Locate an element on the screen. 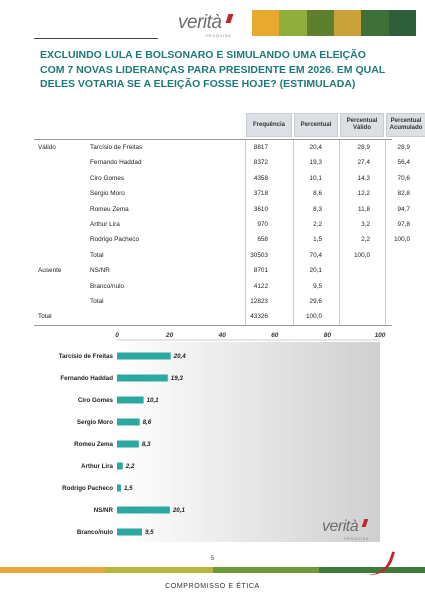 This screenshot has height=600, width=425. table-row: Romeu Zema 3610 8,3 11,8 94,7 is located at coordinates (222, 209).